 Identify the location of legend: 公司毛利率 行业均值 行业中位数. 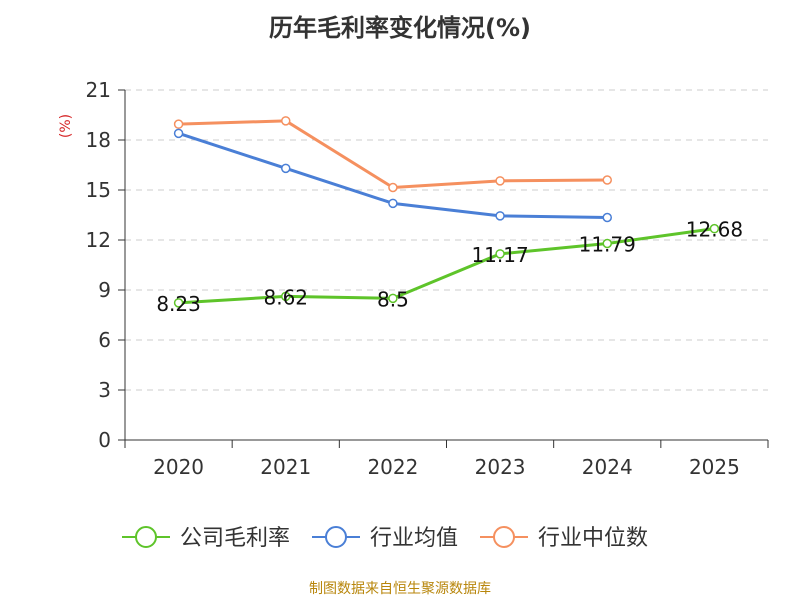
(385, 538).